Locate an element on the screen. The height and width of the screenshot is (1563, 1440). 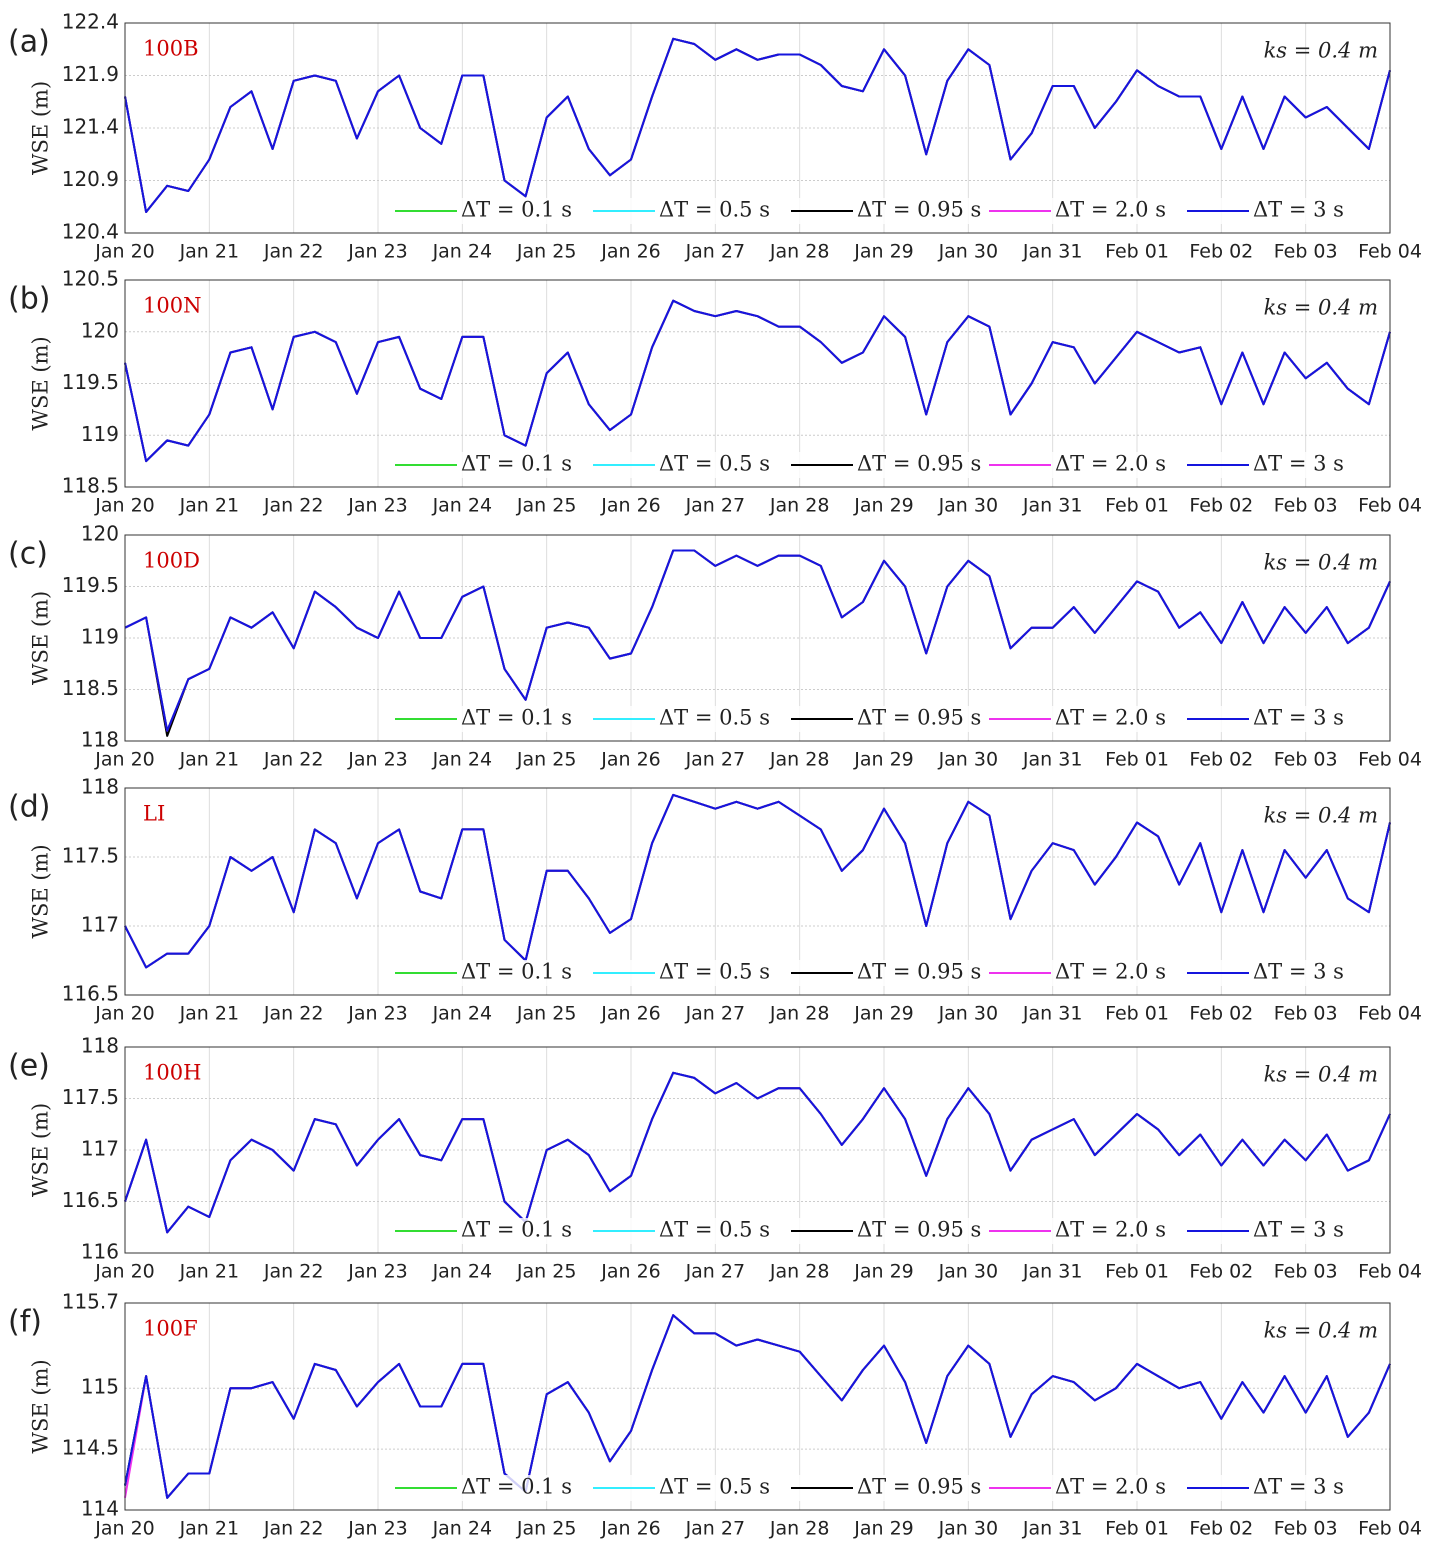
panel-label: (f) is located at coordinates (25, 1322).